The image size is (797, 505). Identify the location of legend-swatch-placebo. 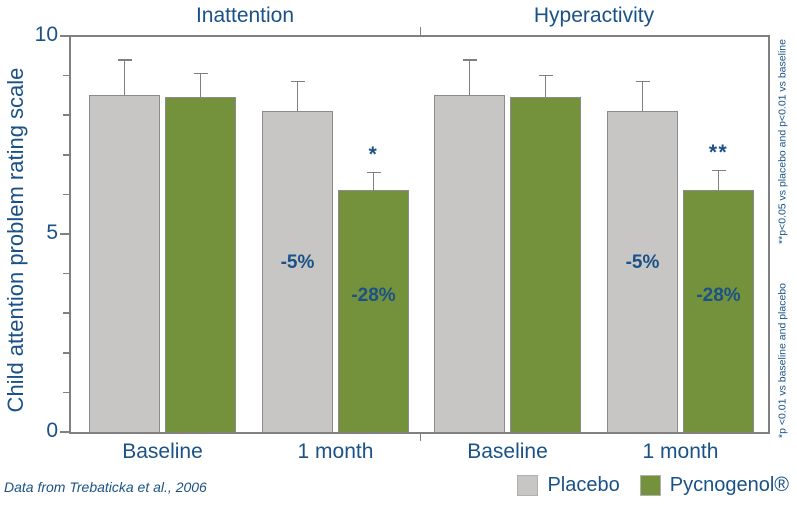
(528, 485).